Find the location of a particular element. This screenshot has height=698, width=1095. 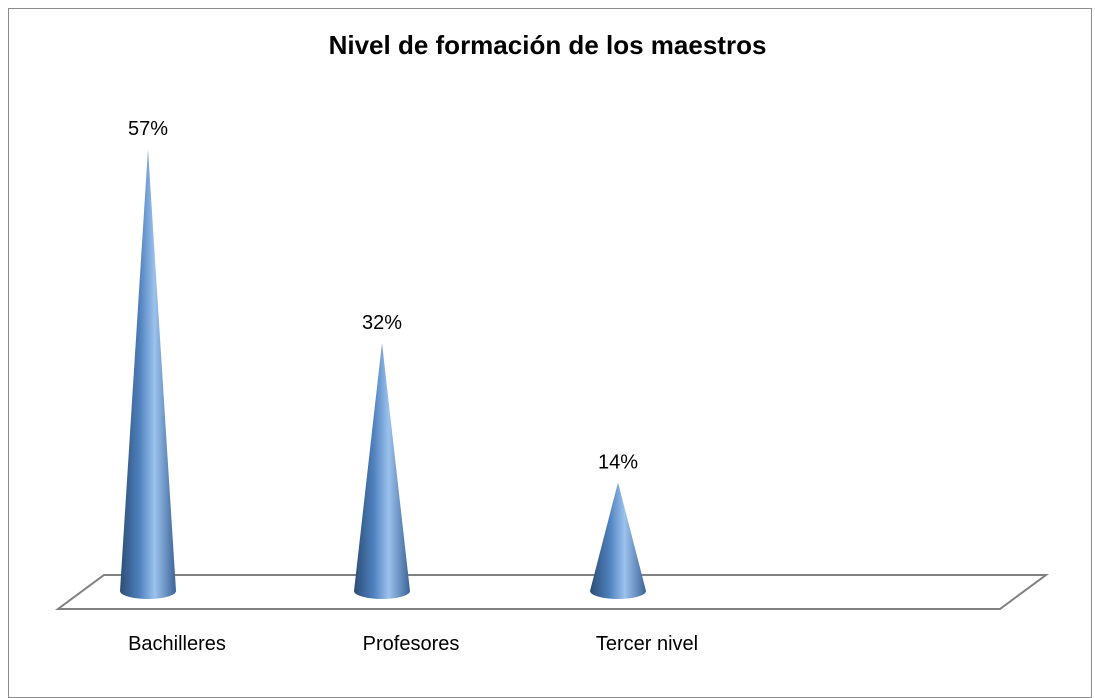

x-tick-label: Tercer nivel is located at coordinates (647, 644).